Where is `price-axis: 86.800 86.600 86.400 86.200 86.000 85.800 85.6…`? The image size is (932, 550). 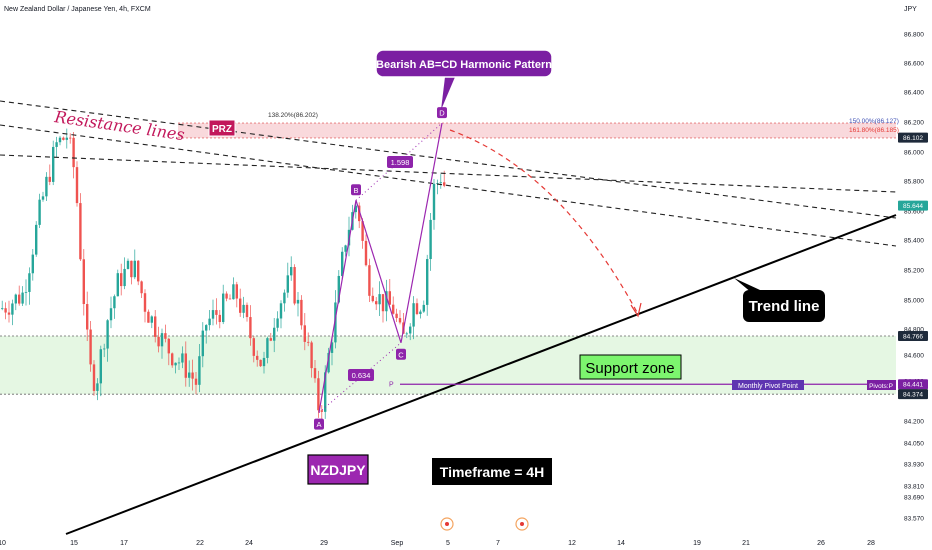 price-axis: 86.800 86.600 86.400 86.200 86.000 85.800 85.6… is located at coordinates (914, 277).